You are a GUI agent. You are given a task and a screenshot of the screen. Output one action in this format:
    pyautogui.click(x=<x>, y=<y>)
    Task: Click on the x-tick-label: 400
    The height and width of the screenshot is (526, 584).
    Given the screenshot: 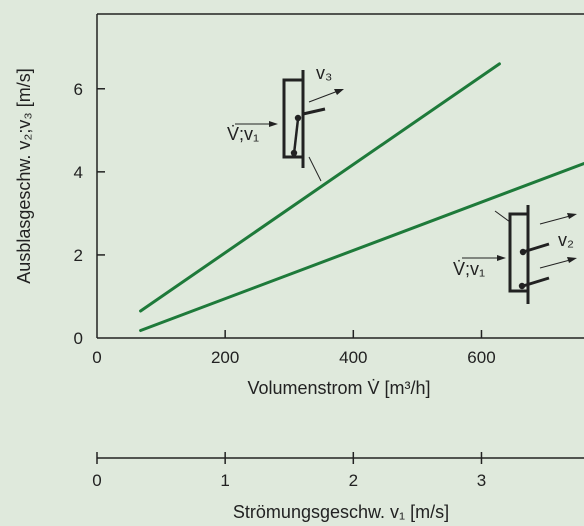 What is the action you would take?
    pyautogui.click(x=353, y=357)
    